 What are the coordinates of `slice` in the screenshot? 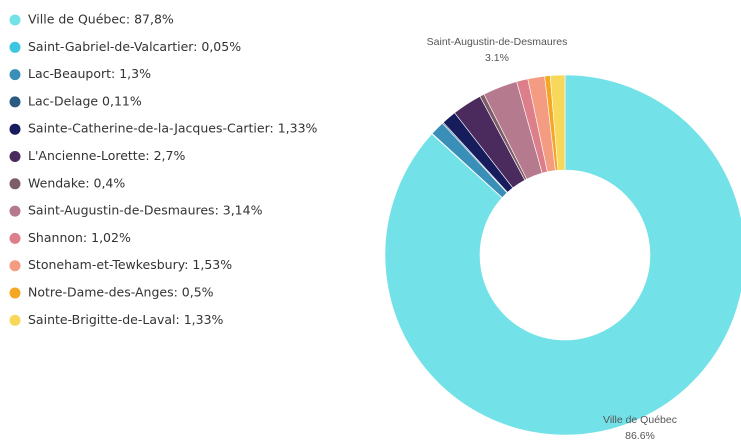 It's located at (557, 122).